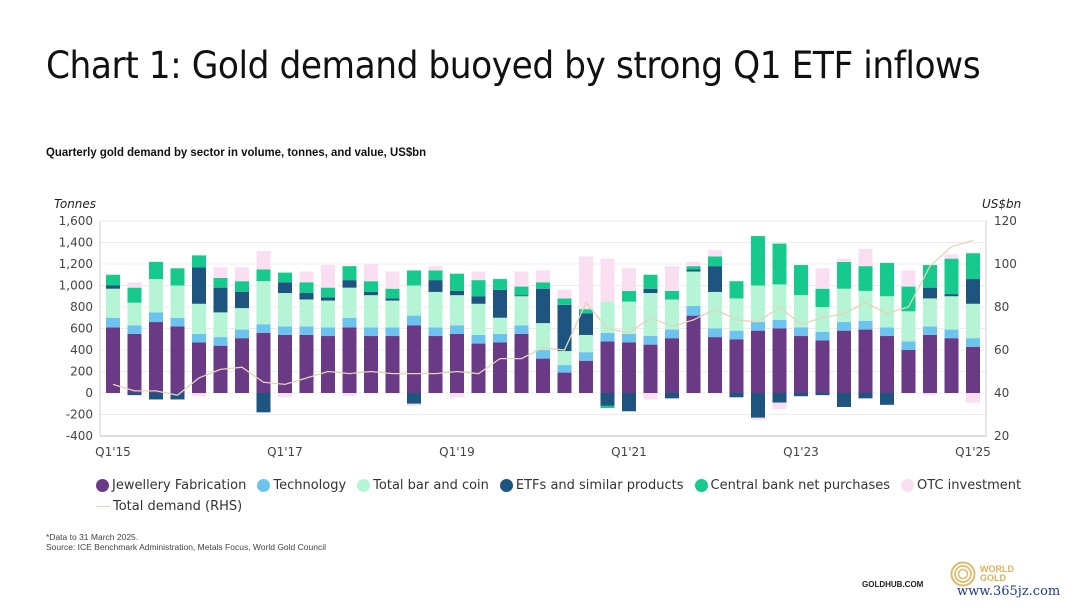  Describe the element at coordinates (76, 243) in the screenshot. I see `y-tick-label: 1,400` at that location.